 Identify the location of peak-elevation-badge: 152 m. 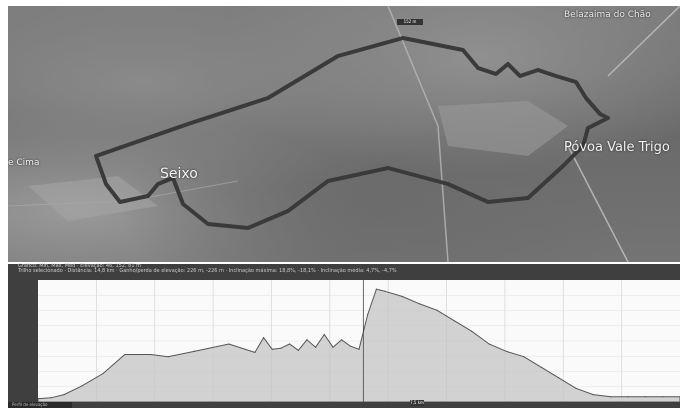
(410, 22).